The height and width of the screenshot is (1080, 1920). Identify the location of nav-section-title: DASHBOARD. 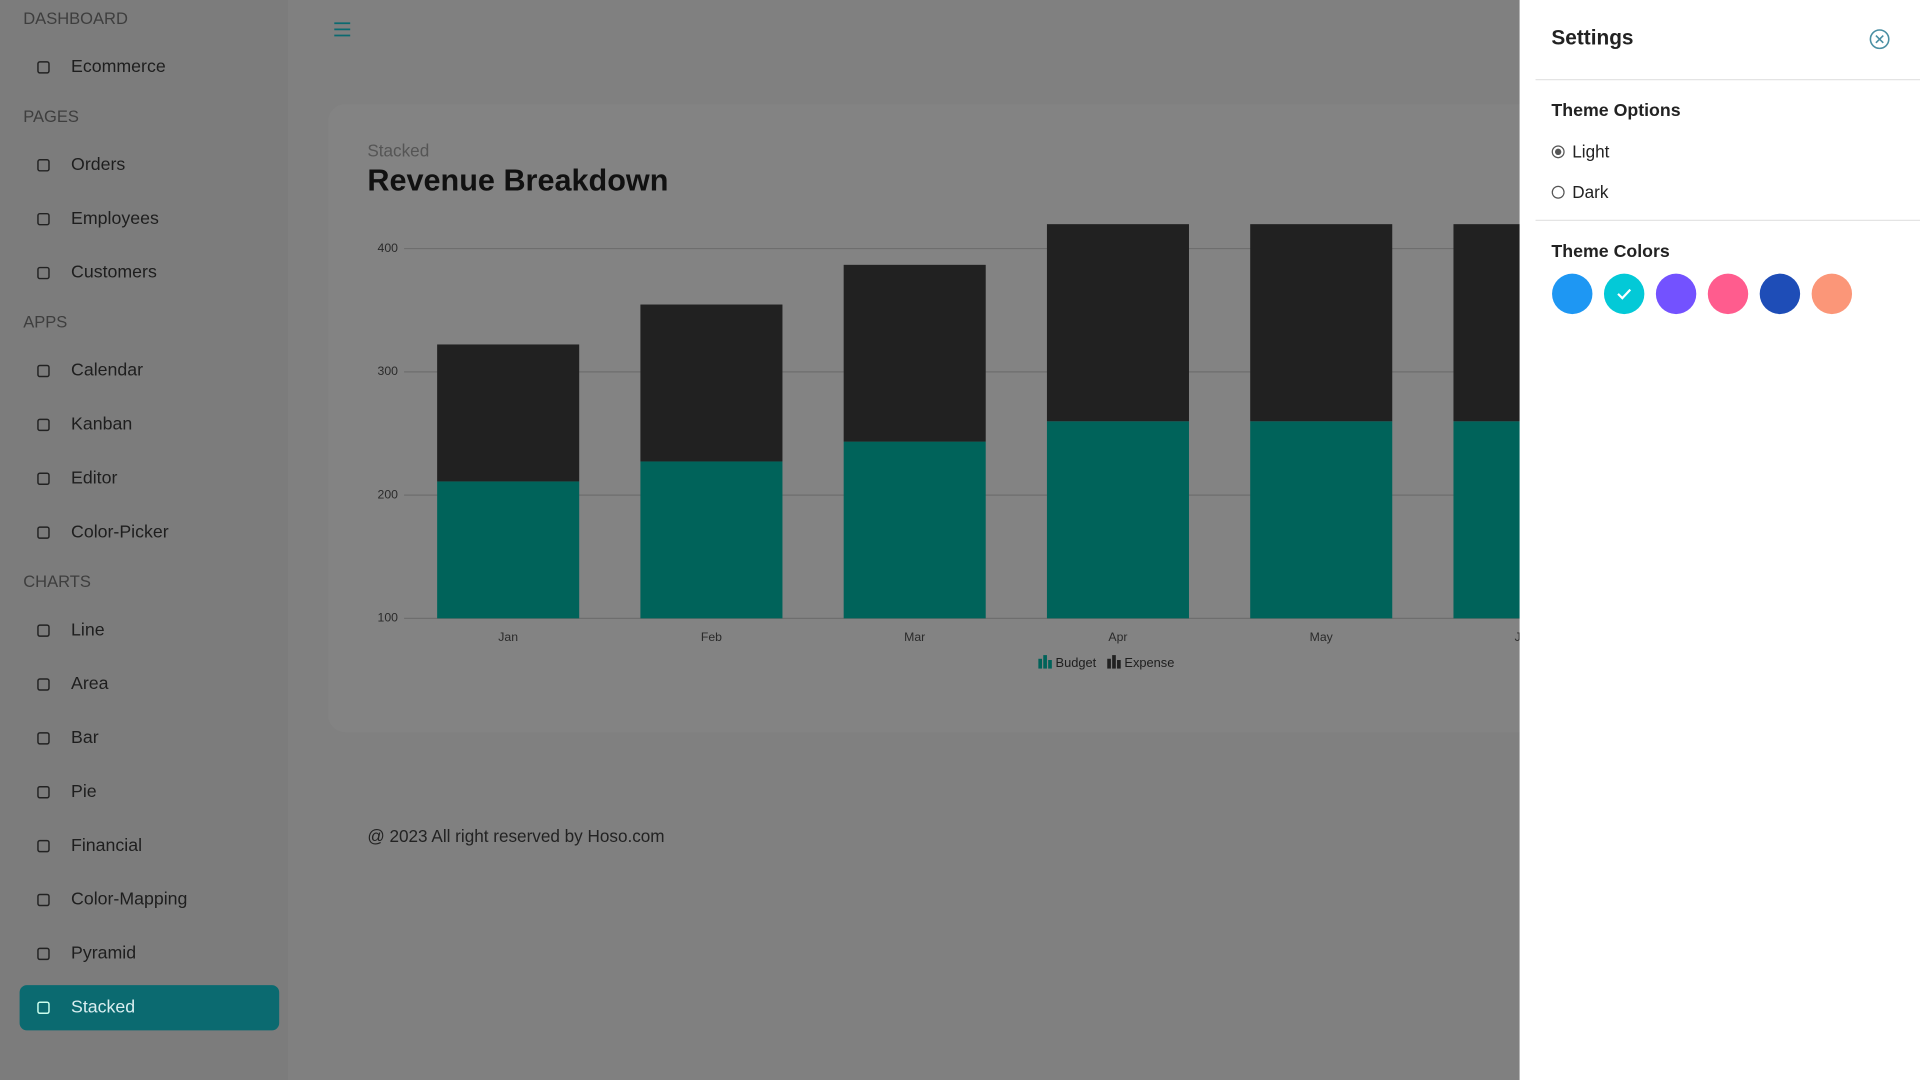
(75, 18).